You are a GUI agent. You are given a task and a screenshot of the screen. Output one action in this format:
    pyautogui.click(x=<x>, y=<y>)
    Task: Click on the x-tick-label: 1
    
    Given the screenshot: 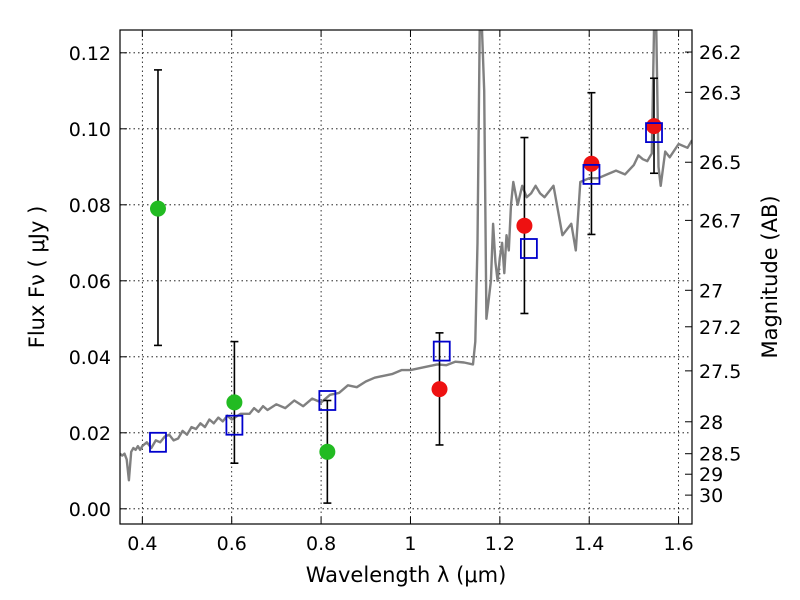 What is the action you would take?
    pyautogui.click(x=410, y=544)
    